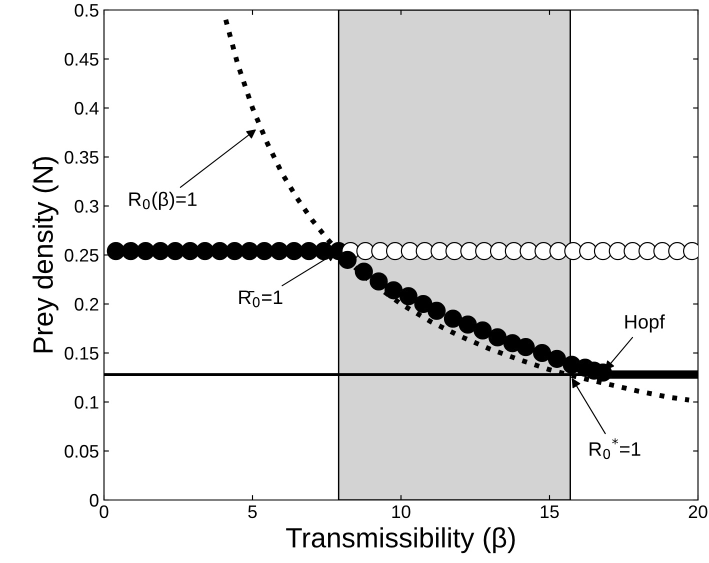 The image size is (709, 563). What do you see at coordinates (86, 108) in the screenshot?
I see `y-tick-label: 0.4` at bounding box center [86, 108].